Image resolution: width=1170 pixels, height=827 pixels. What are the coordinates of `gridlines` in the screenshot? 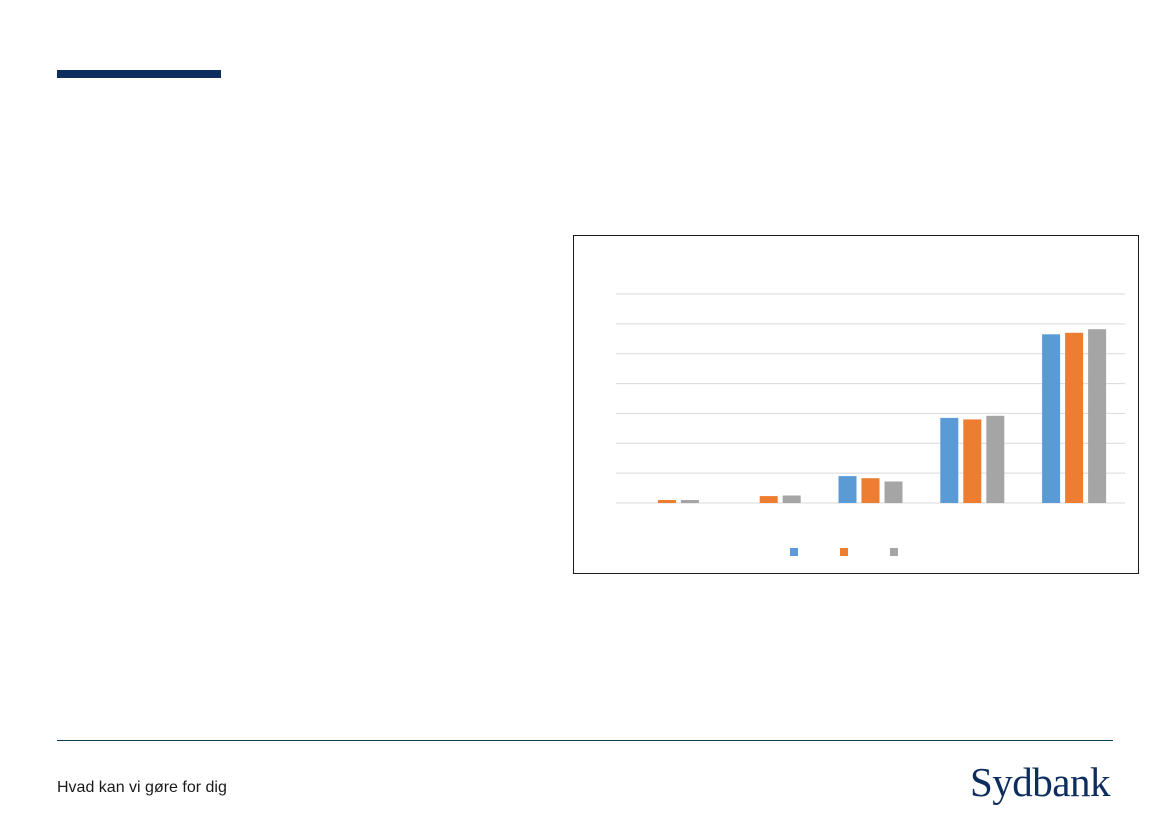 It's located at (870, 398).